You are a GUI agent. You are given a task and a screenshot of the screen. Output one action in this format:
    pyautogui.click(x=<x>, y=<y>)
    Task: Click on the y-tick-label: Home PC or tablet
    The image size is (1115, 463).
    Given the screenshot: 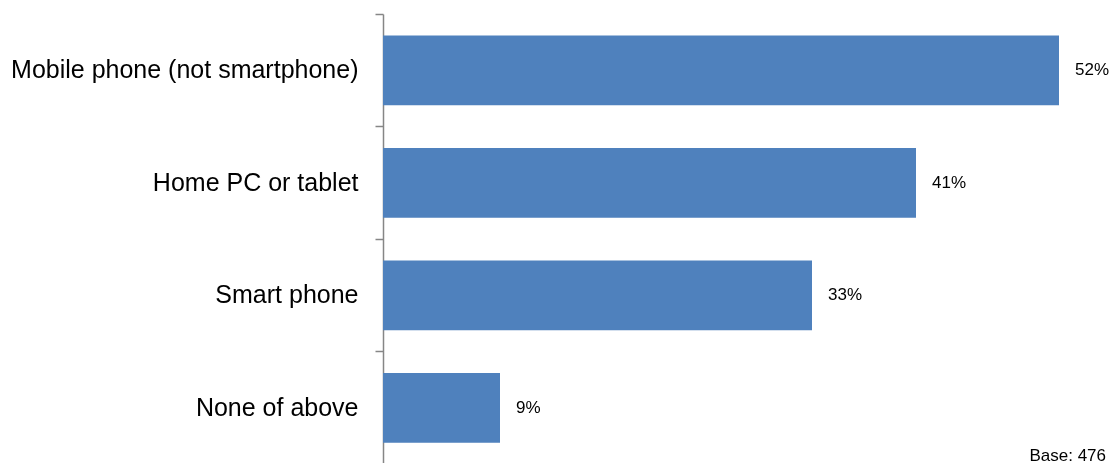 What is the action you would take?
    pyautogui.click(x=255, y=181)
    